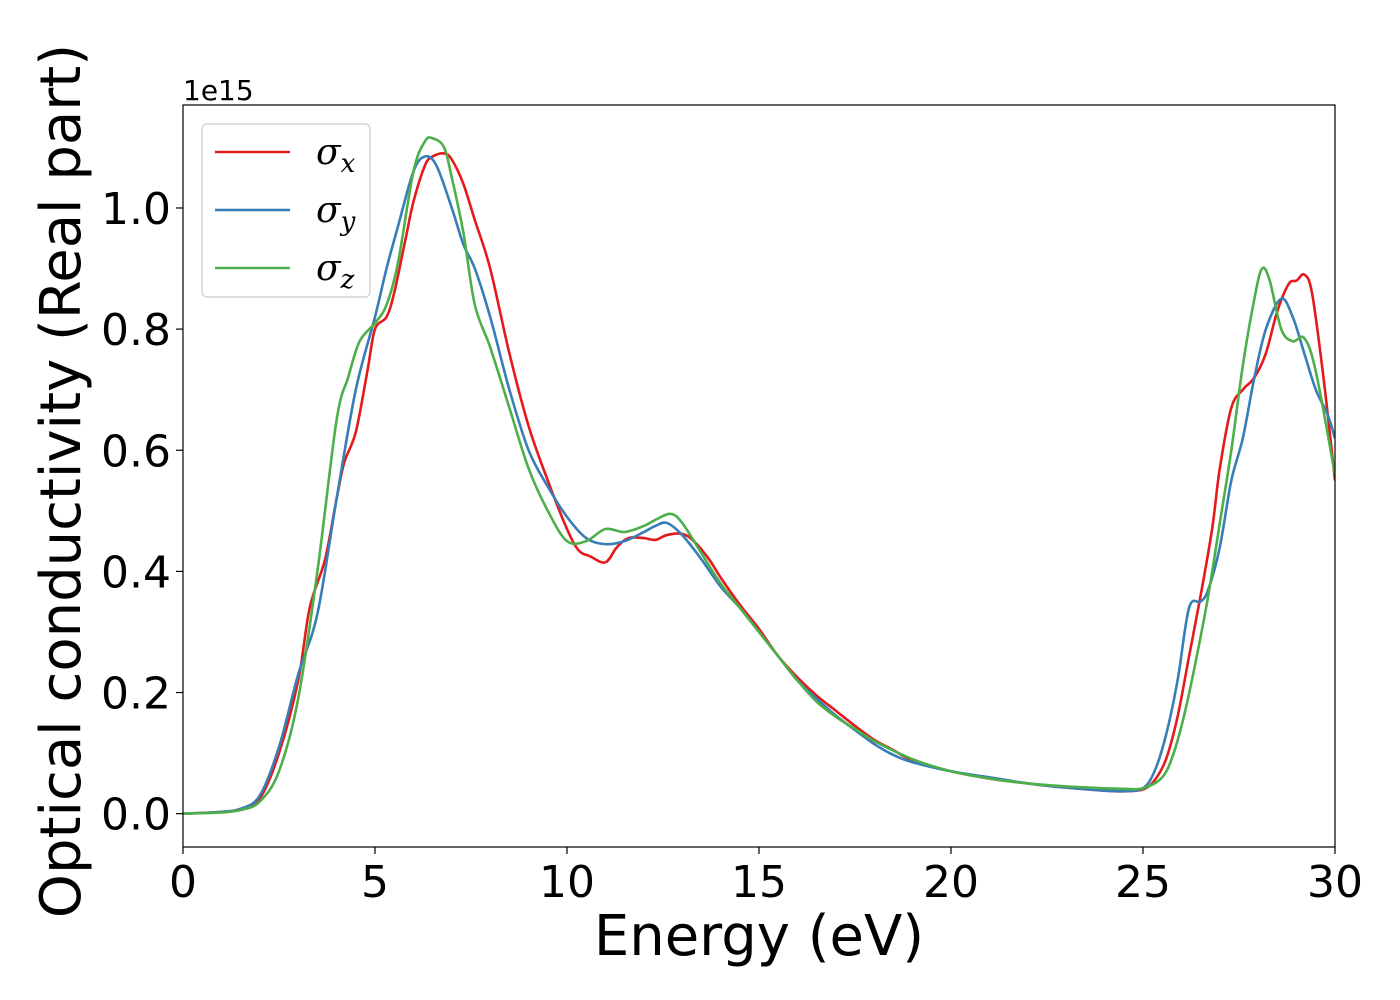 This screenshot has height=1000, width=1400. I want to click on x-tick-label: 5, so click(375, 882).